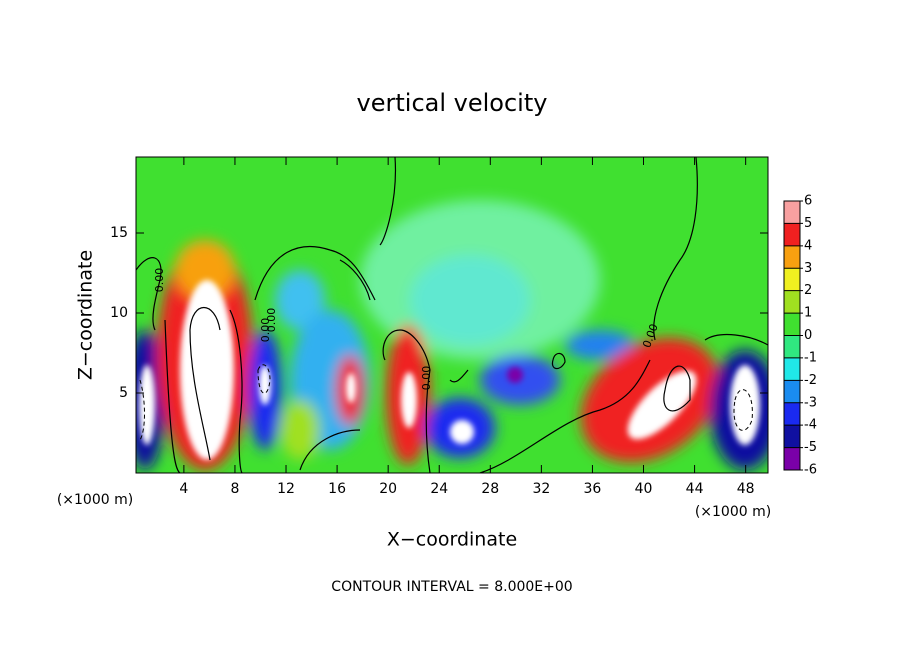 Image resolution: width=904 pixels, height=658 pixels. Describe the element at coordinates (451, 587) in the screenshot. I see `annotation: CONTOUR INTERVAL = 8.000E+00` at that location.